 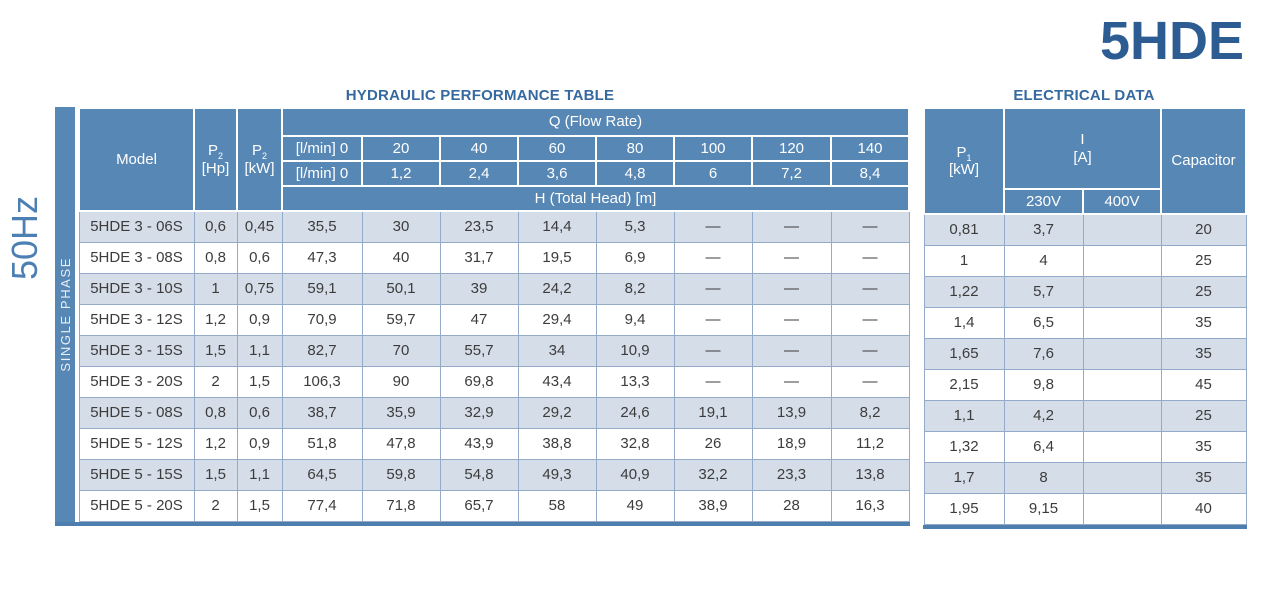 I want to click on head-value-cell: 11,2, so click(x=870, y=443).